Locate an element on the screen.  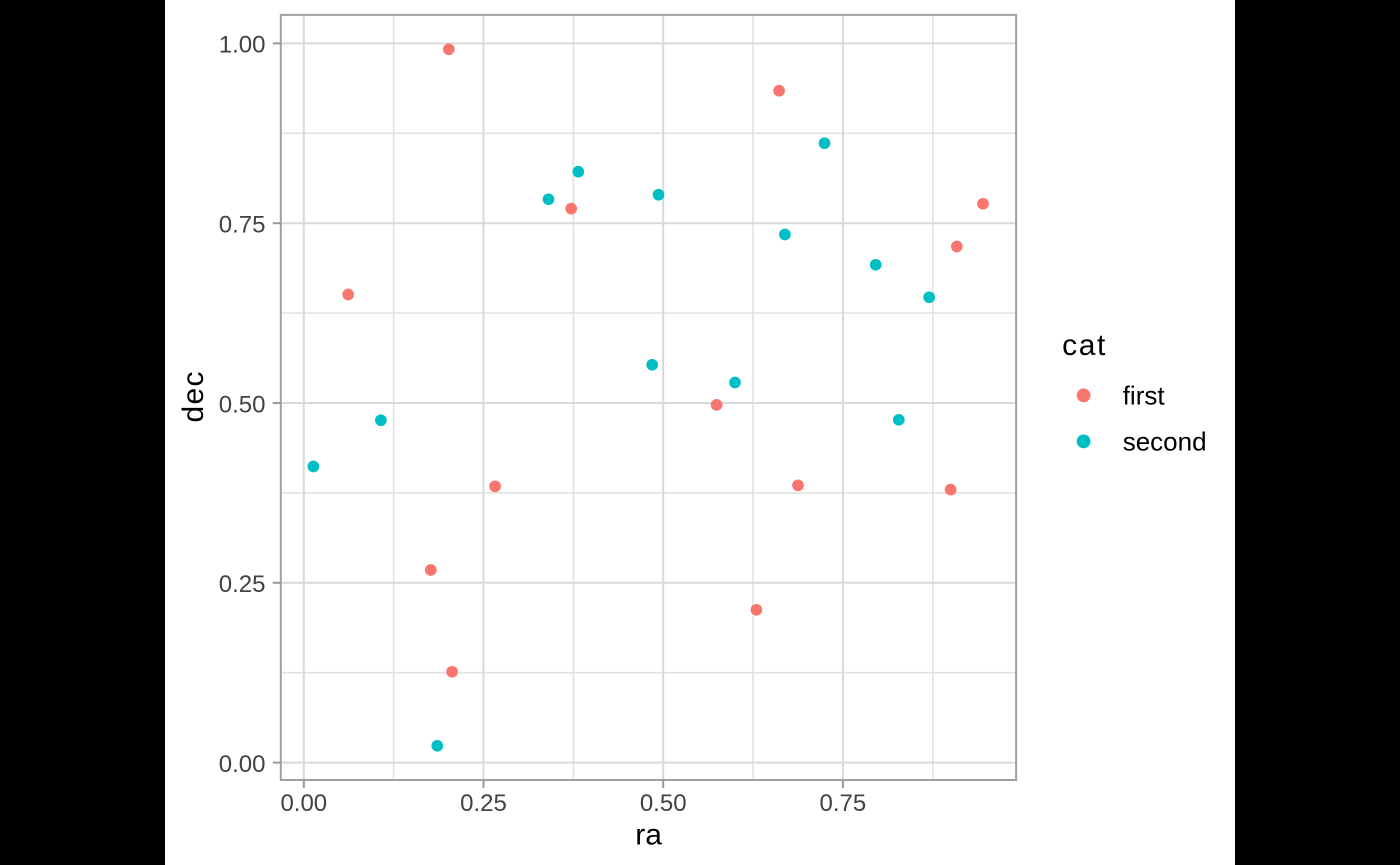
svg-text: first is located at coordinates (1144, 395).